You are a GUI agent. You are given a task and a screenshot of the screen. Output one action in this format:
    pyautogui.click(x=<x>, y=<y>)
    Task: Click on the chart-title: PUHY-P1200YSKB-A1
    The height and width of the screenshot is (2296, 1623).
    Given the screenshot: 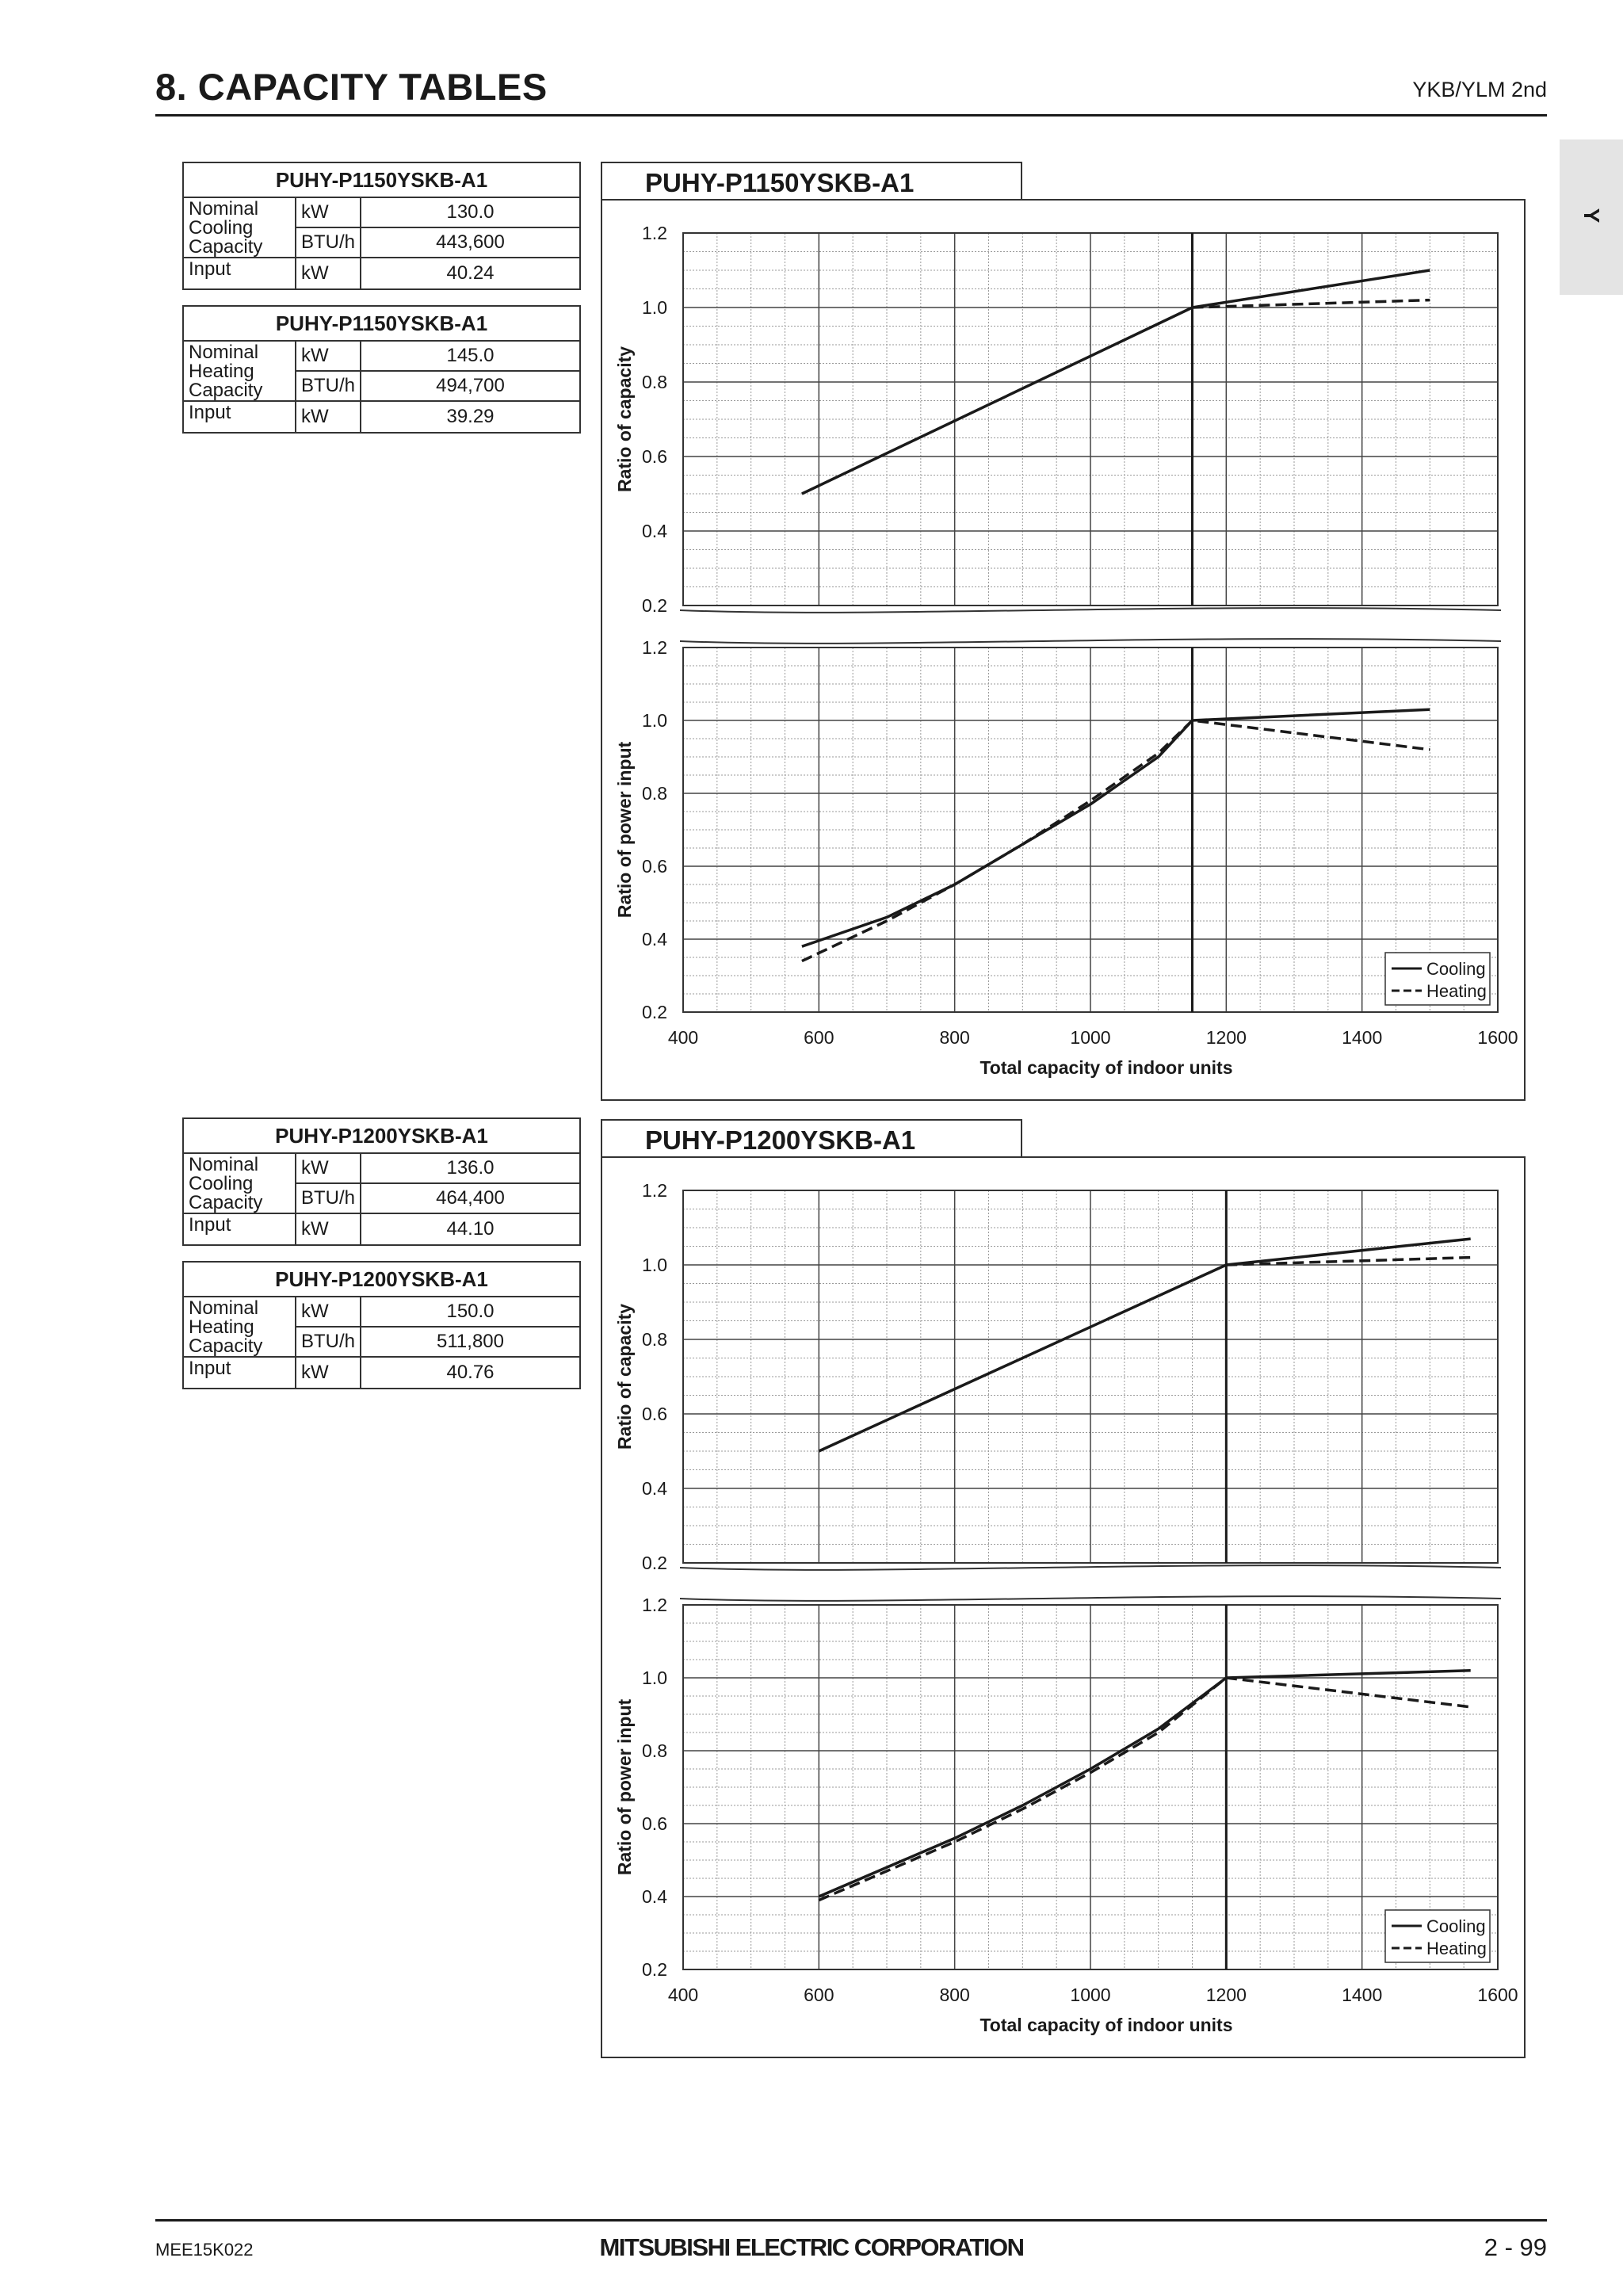 What is the action you would take?
    pyautogui.click(x=780, y=1140)
    